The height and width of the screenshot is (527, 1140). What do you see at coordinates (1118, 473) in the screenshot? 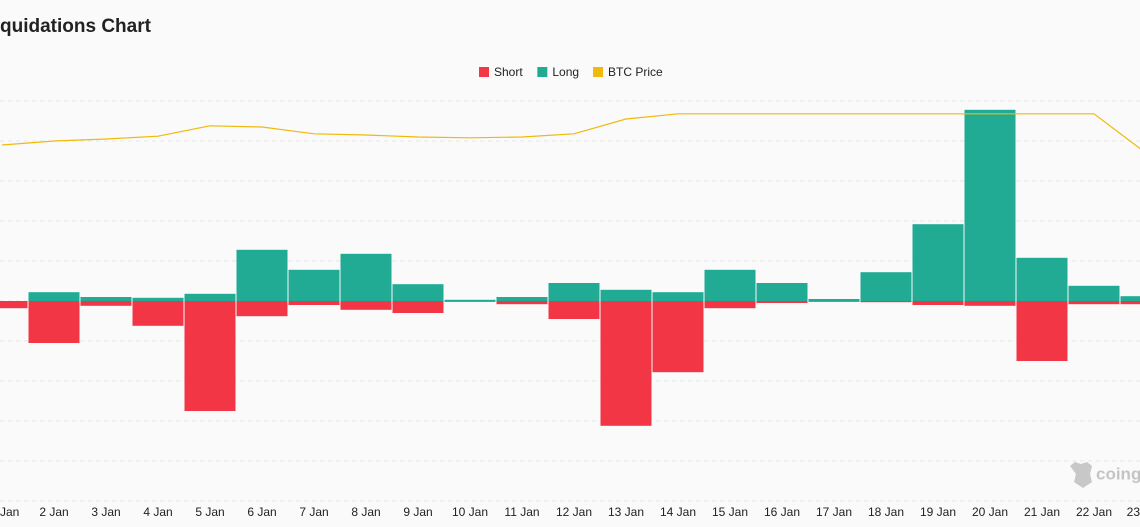
I see `watermark-text: coingl` at bounding box center [1118, 473].